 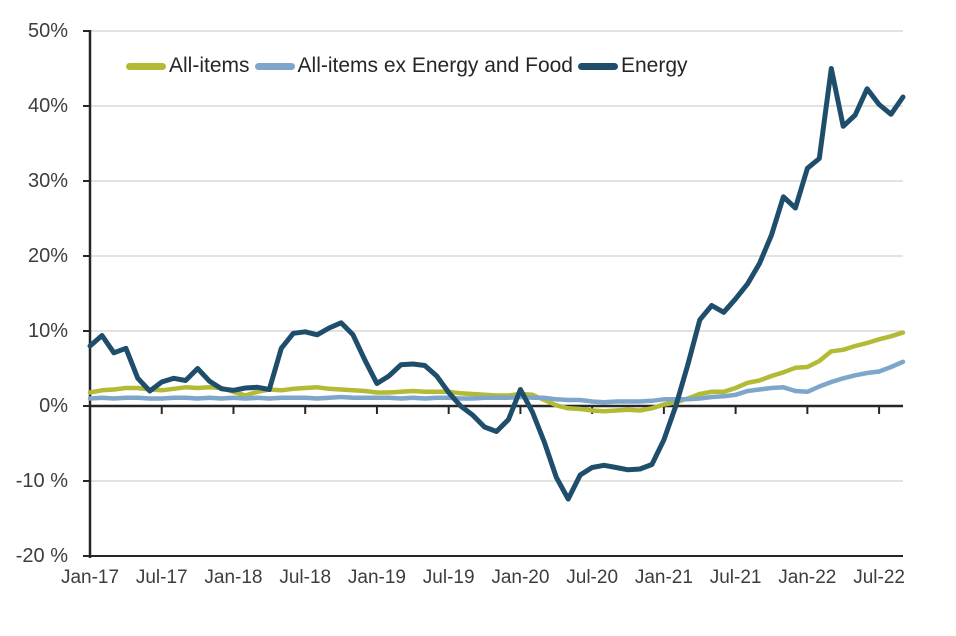 I want to click on x-axis-tick-label: Jan-19, so click(x=376, y=577).